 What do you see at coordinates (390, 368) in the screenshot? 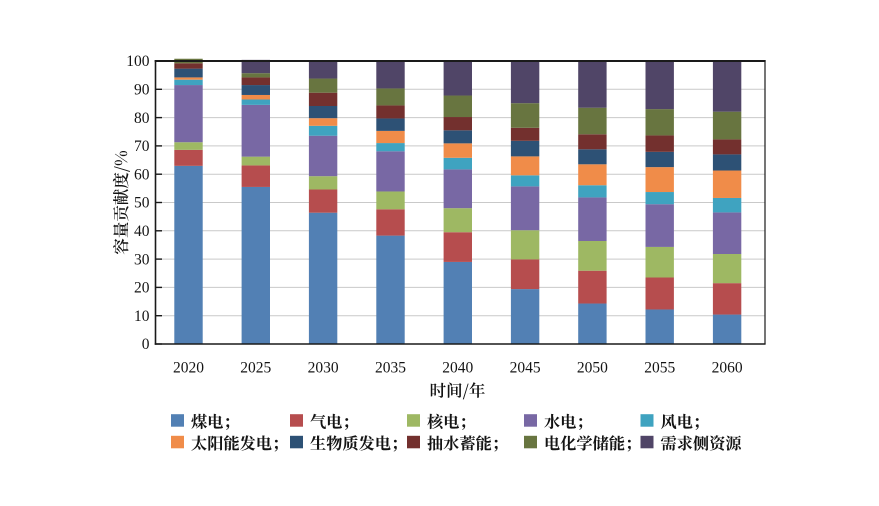
I see `svg-text: 2035` at bounding box center [390, 368].